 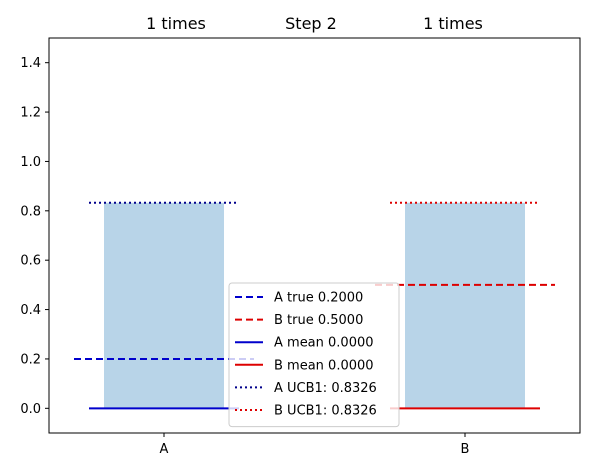 I want to click on y-tick-label: 0.8, so click(x=30, y=211).